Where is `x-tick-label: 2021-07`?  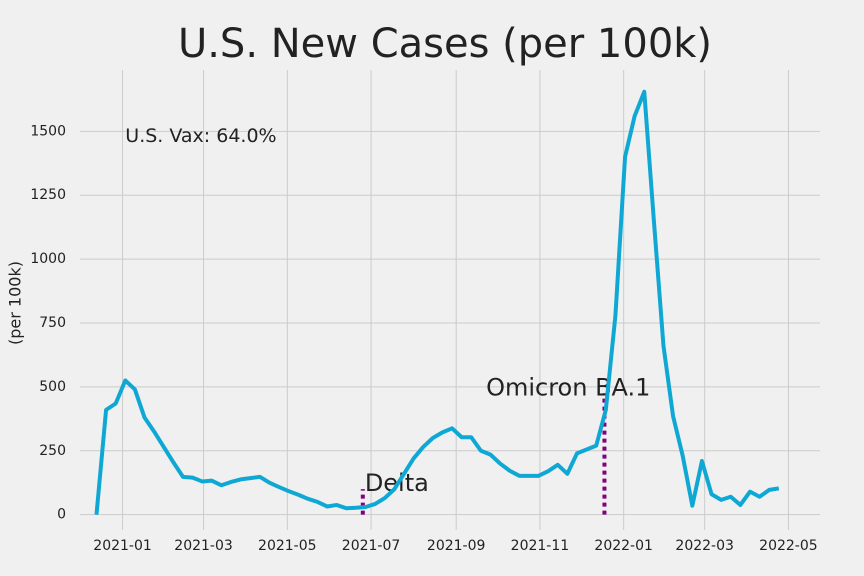
x-tick-label: 2021-07 is located at coordinates (371, 546).